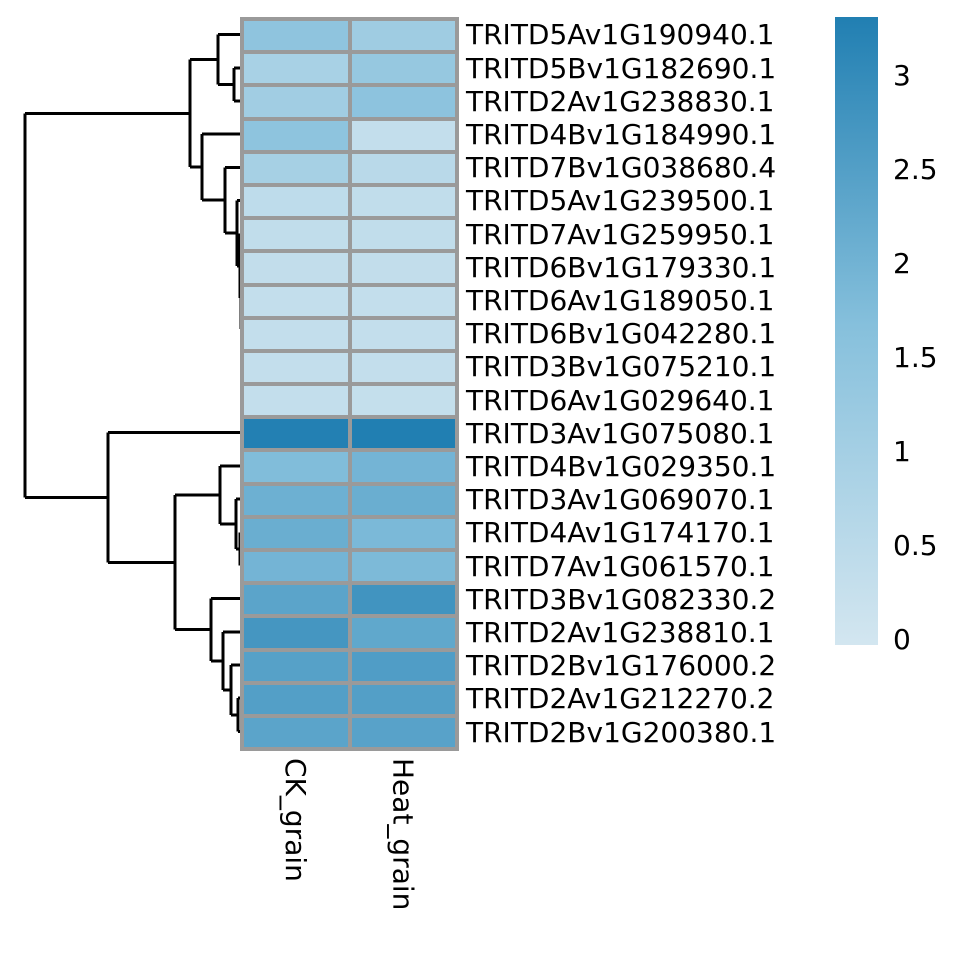 The image size is (961, 958). Describe the element at coordinates (620, 35) in the screenshot. I see `row-label: TRITD5Av1G190940.1` at that location.